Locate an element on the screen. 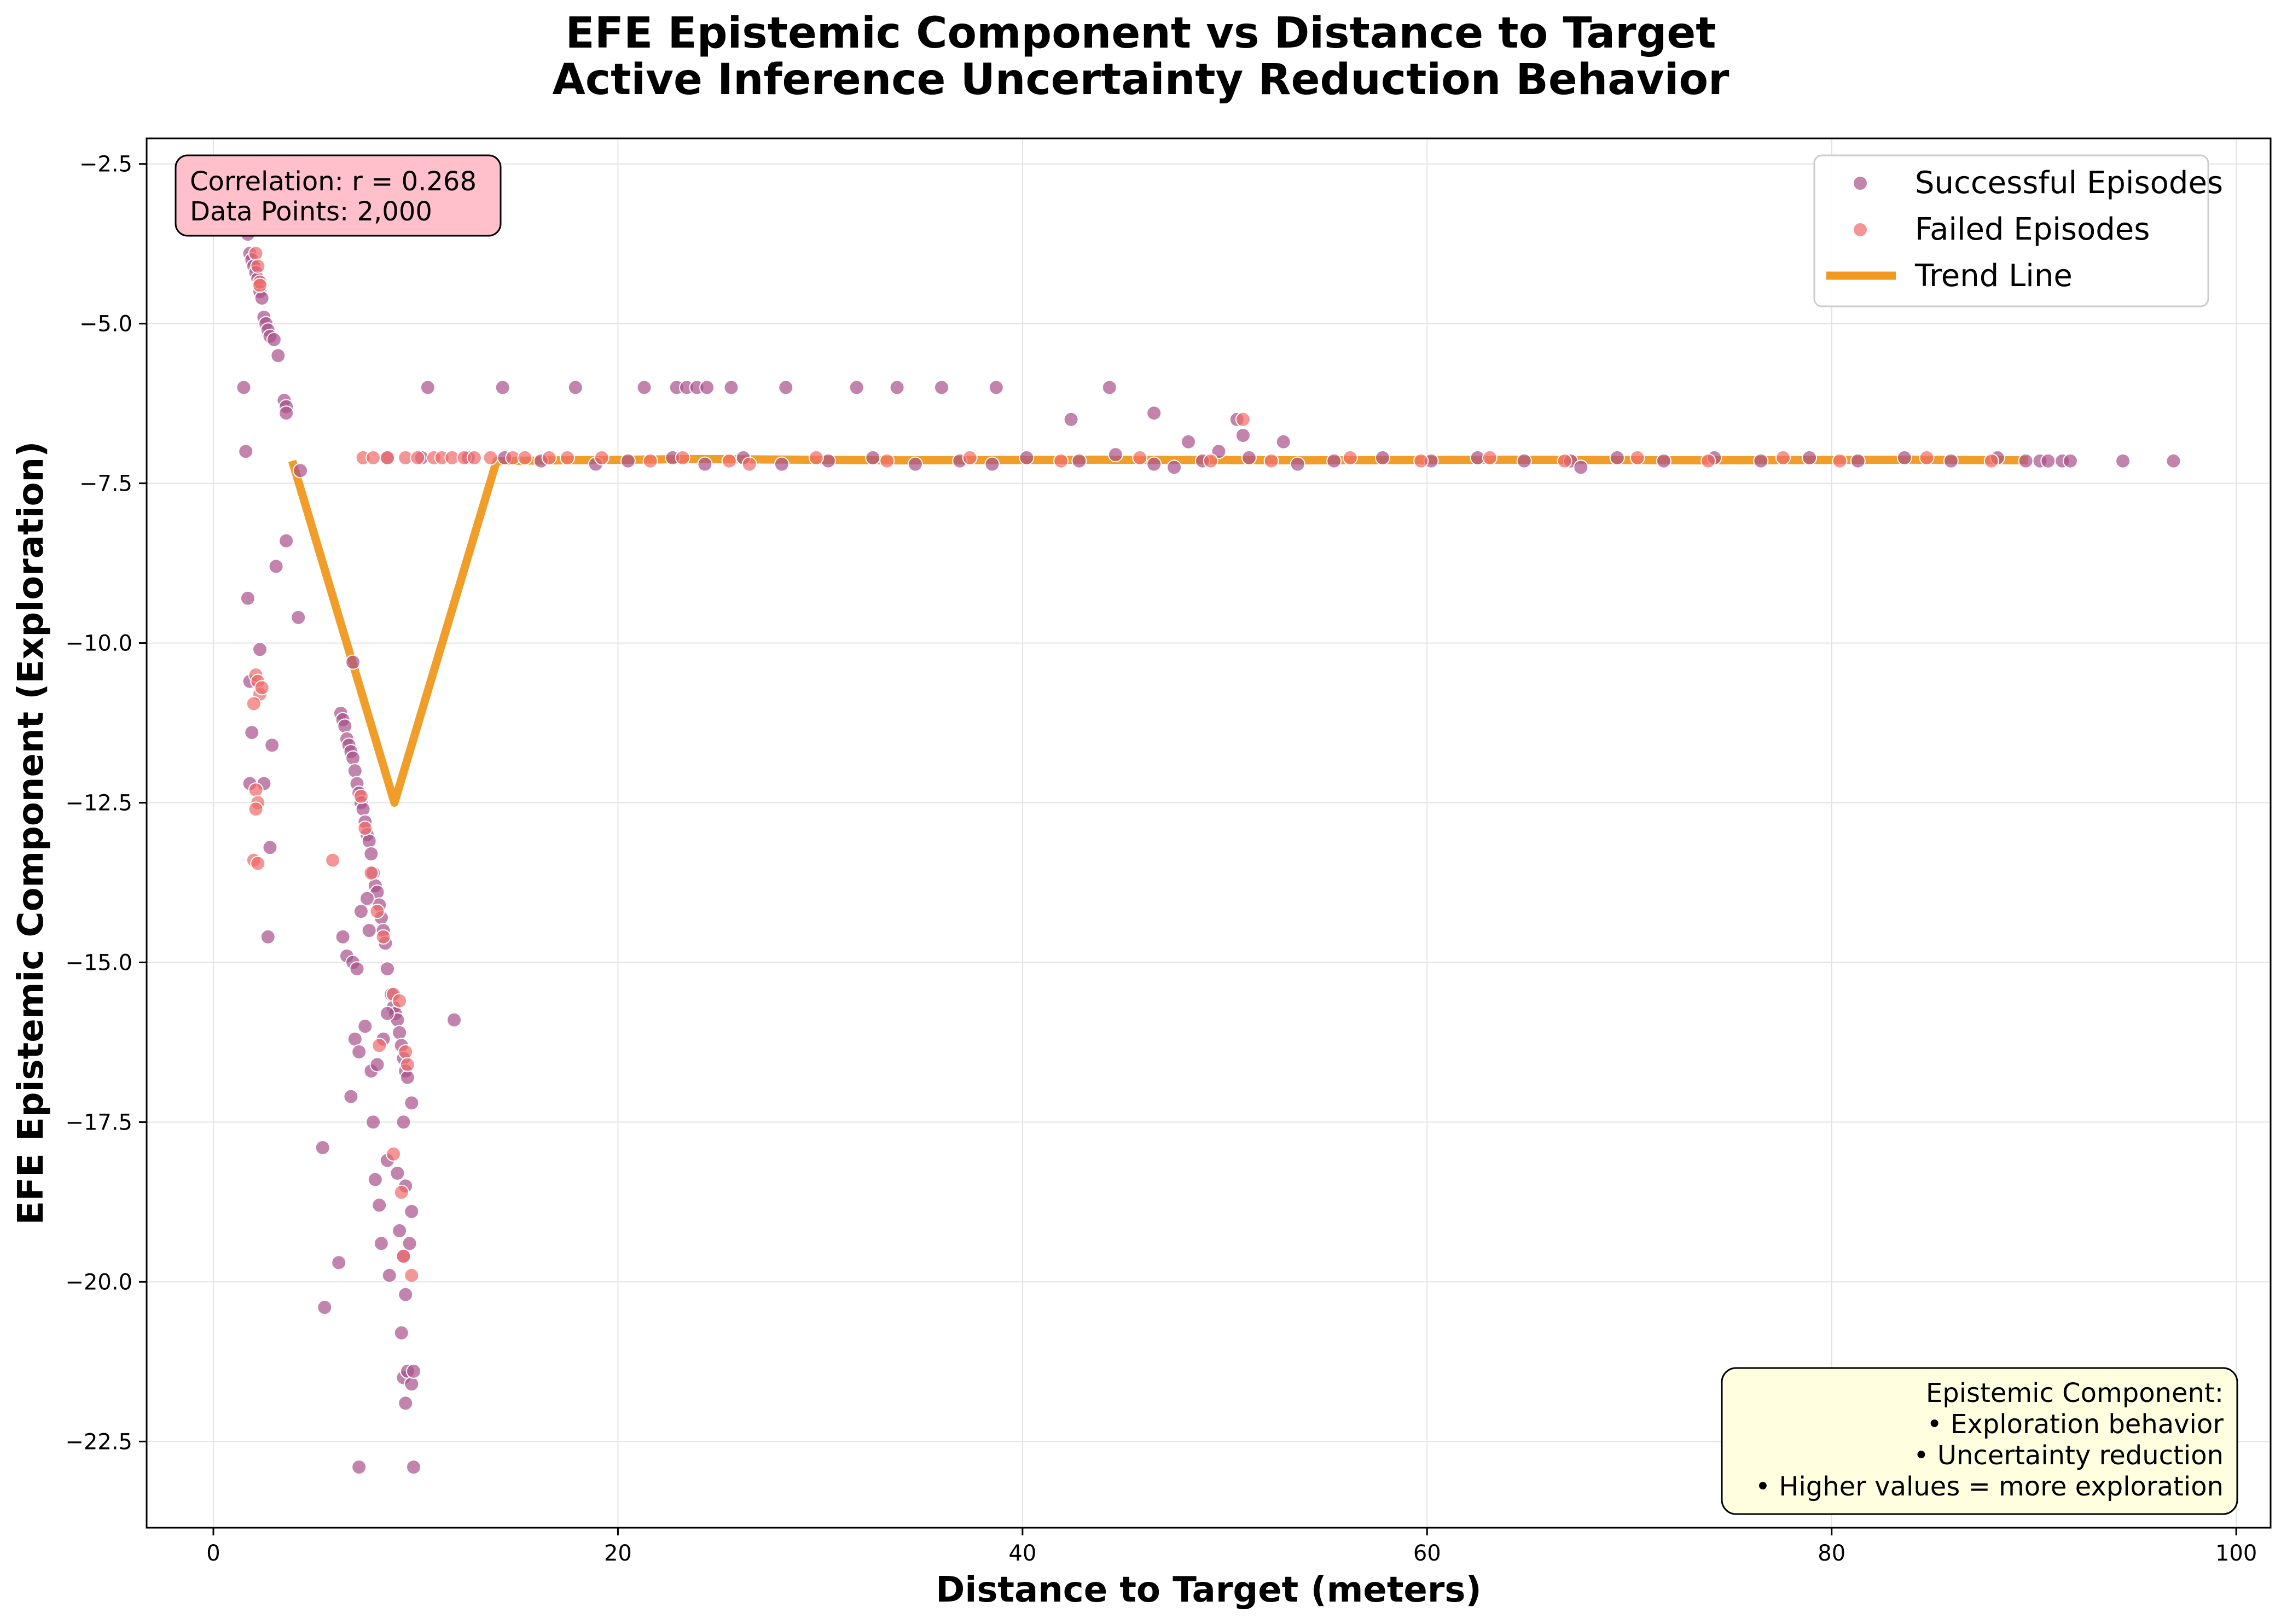  x-tick-label: 60 is located at coordinates (1427, 1553).